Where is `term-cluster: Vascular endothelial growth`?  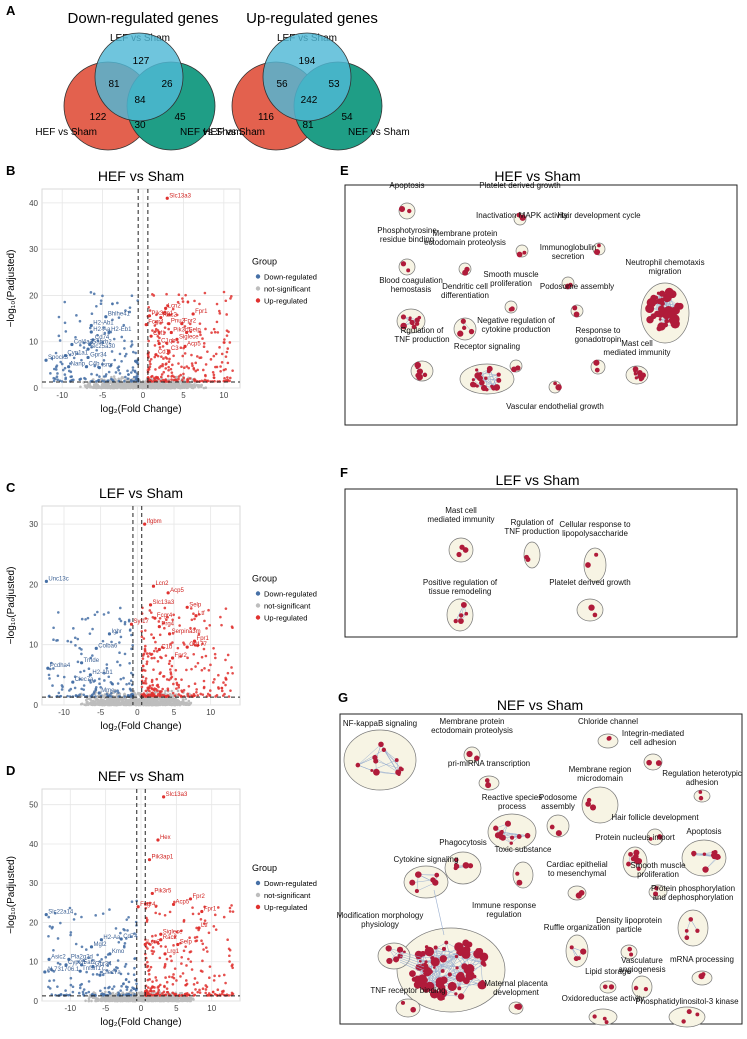
term-cluster: Vascular endothelial growth is located at coordinates (555, 395).